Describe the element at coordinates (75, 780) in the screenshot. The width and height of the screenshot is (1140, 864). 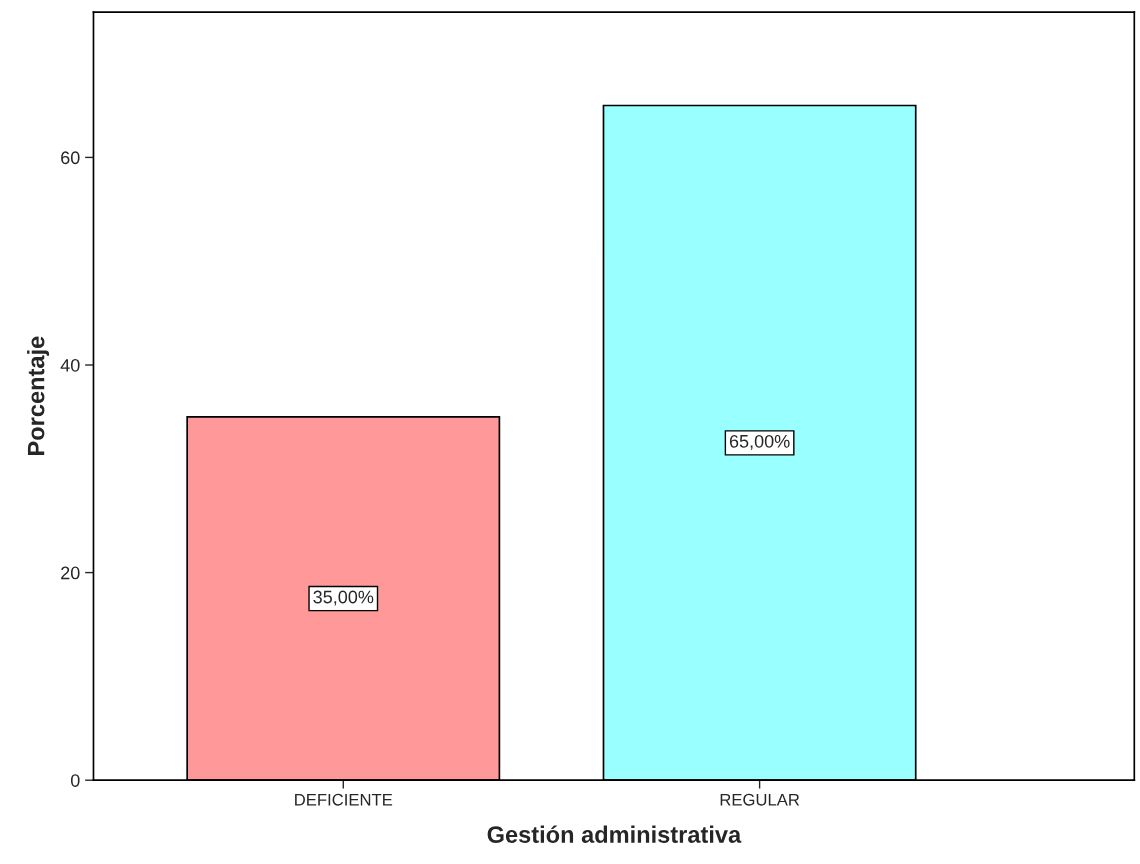
I see `y-tick-label: 0` at that location.